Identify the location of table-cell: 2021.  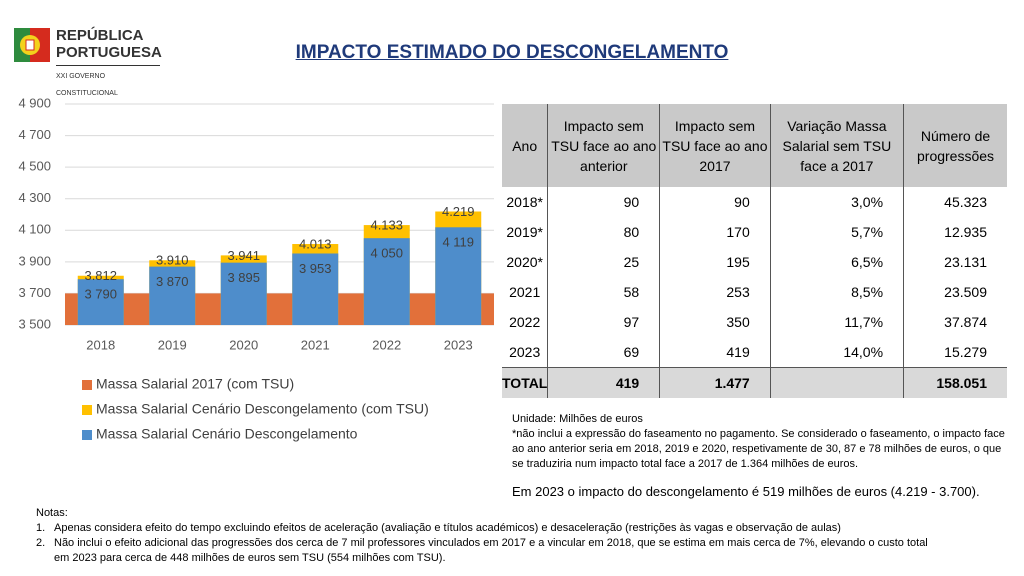
(525, 292).